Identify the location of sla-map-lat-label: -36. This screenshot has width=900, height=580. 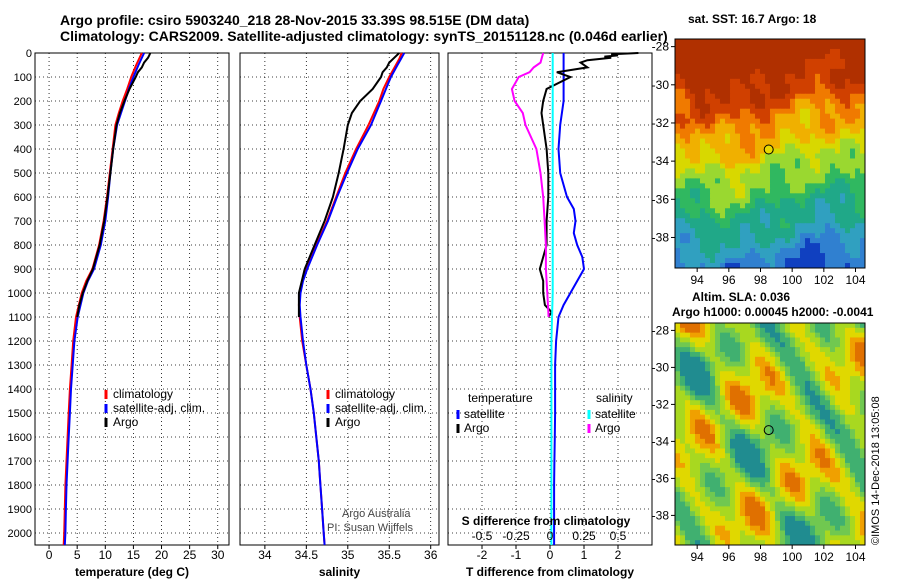
(661, 478).